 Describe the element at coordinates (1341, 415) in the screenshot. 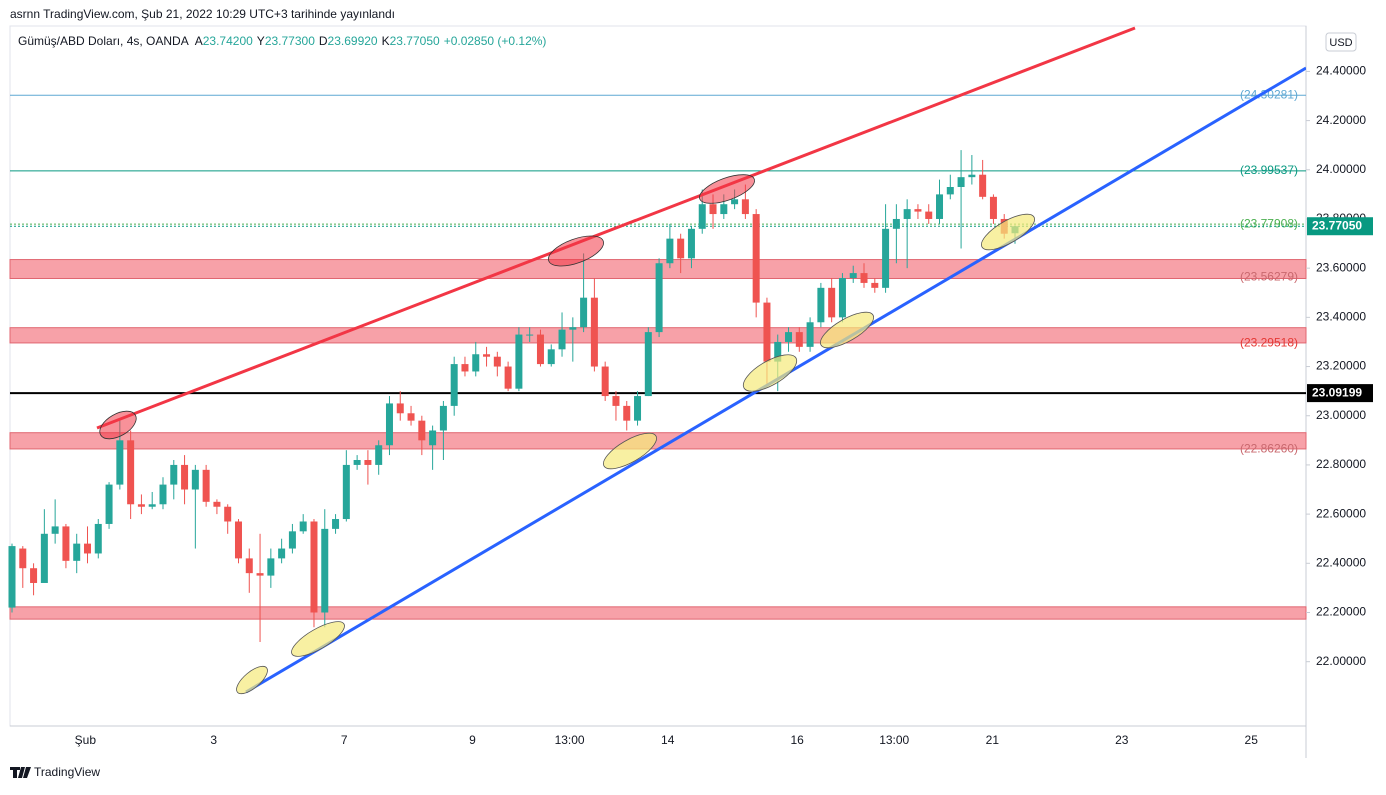

I see `y-tick-label: 23.00000` at that location.